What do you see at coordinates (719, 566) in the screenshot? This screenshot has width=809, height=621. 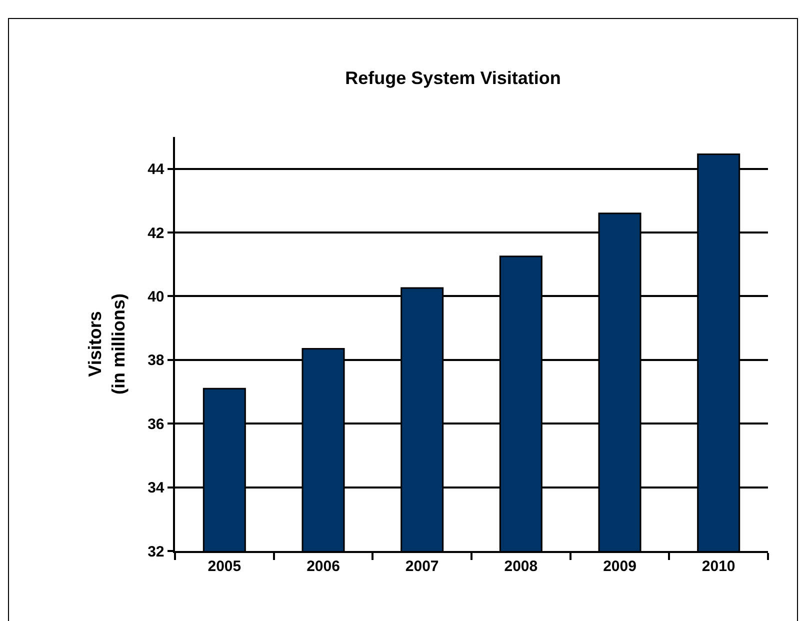 I see `x-tick-label: 2010` at bounding box center [719, 566].